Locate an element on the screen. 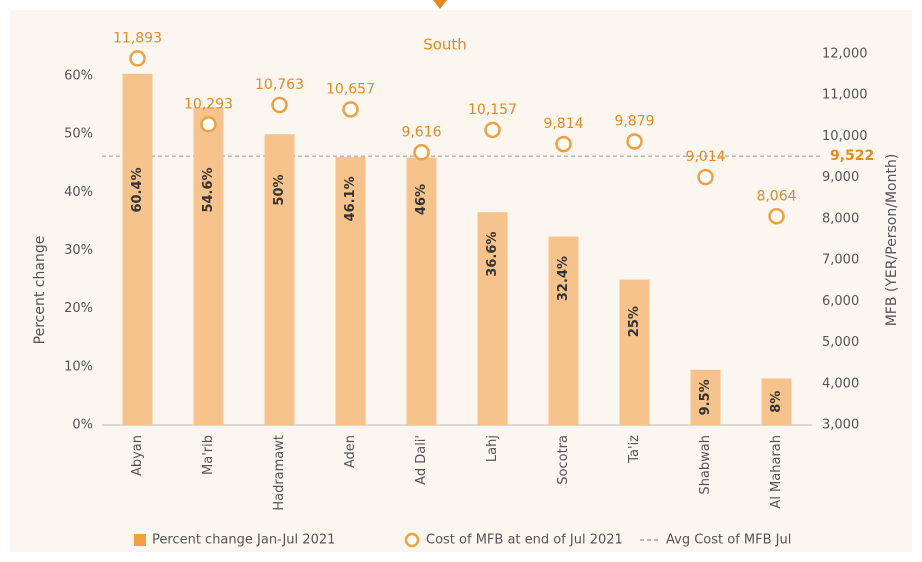 Image resolution: width=922 pixels, height=562 pixels. y2-tick-label: 6,000 is located at coordinates (840, 301).